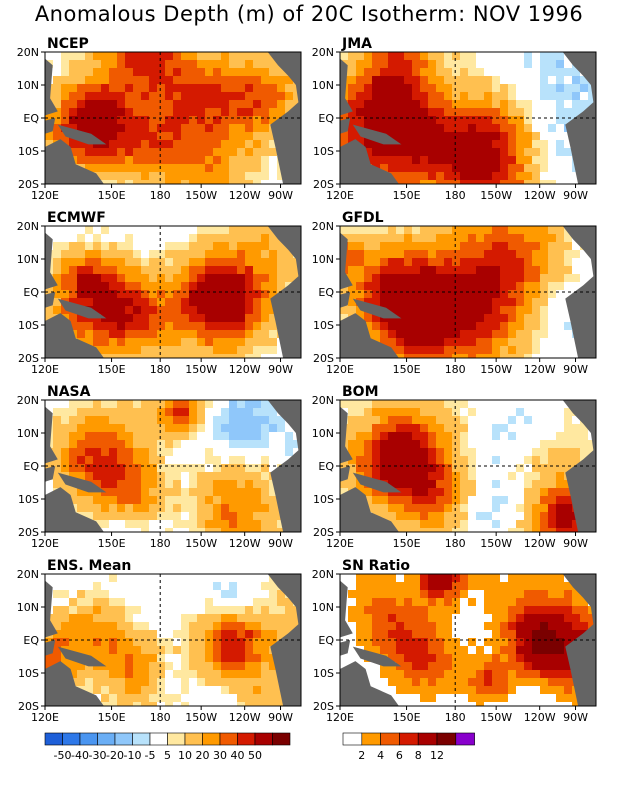  What do you see at coordinates (82, 656) in the screenshot?
I see `land-new-guinea` at bounding box center [82, 656].